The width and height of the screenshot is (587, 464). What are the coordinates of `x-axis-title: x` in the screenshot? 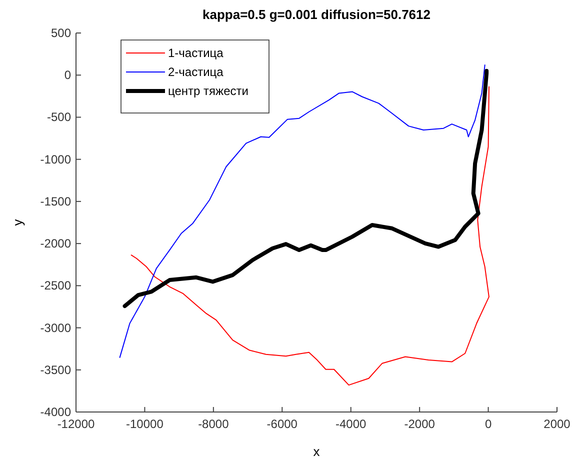 It's located at (316, 451).